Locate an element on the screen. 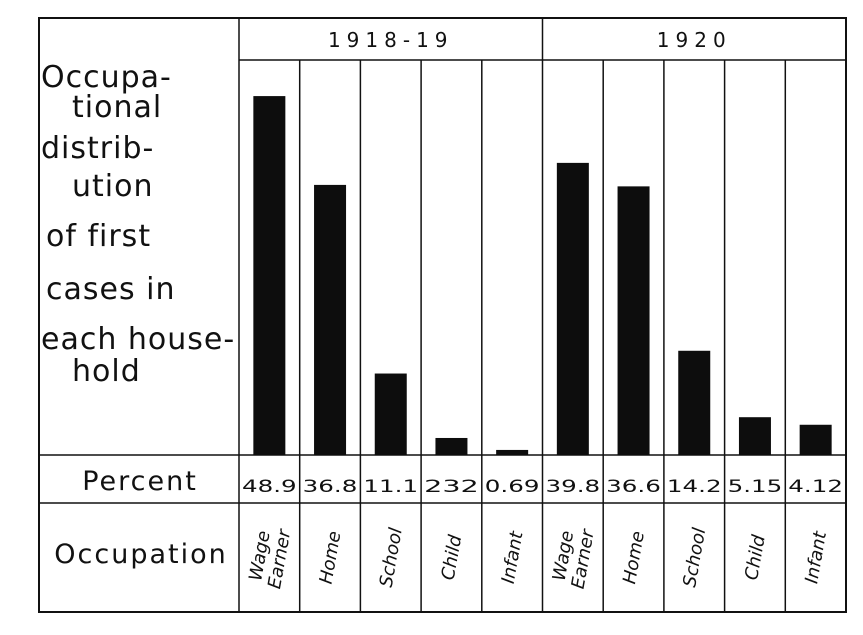 This screenshot has height=635, width=863. value-label: 14.2 is located at coordinates (694, 487).